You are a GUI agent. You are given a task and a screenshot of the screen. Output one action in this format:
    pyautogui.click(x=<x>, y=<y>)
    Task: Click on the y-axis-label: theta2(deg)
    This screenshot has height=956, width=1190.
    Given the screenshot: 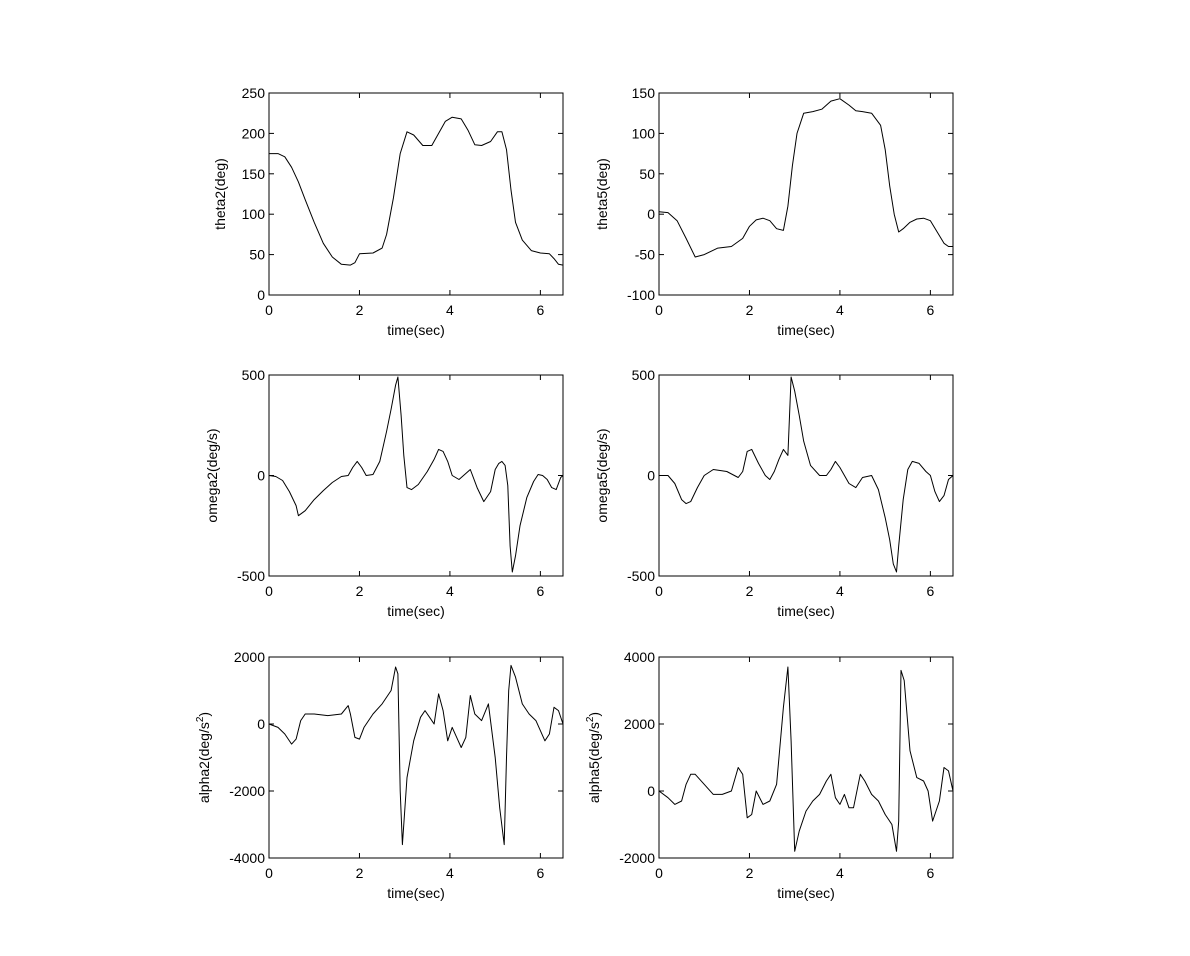 What is the action you would take?
    pyautogui.click(x=220, y=194)
    